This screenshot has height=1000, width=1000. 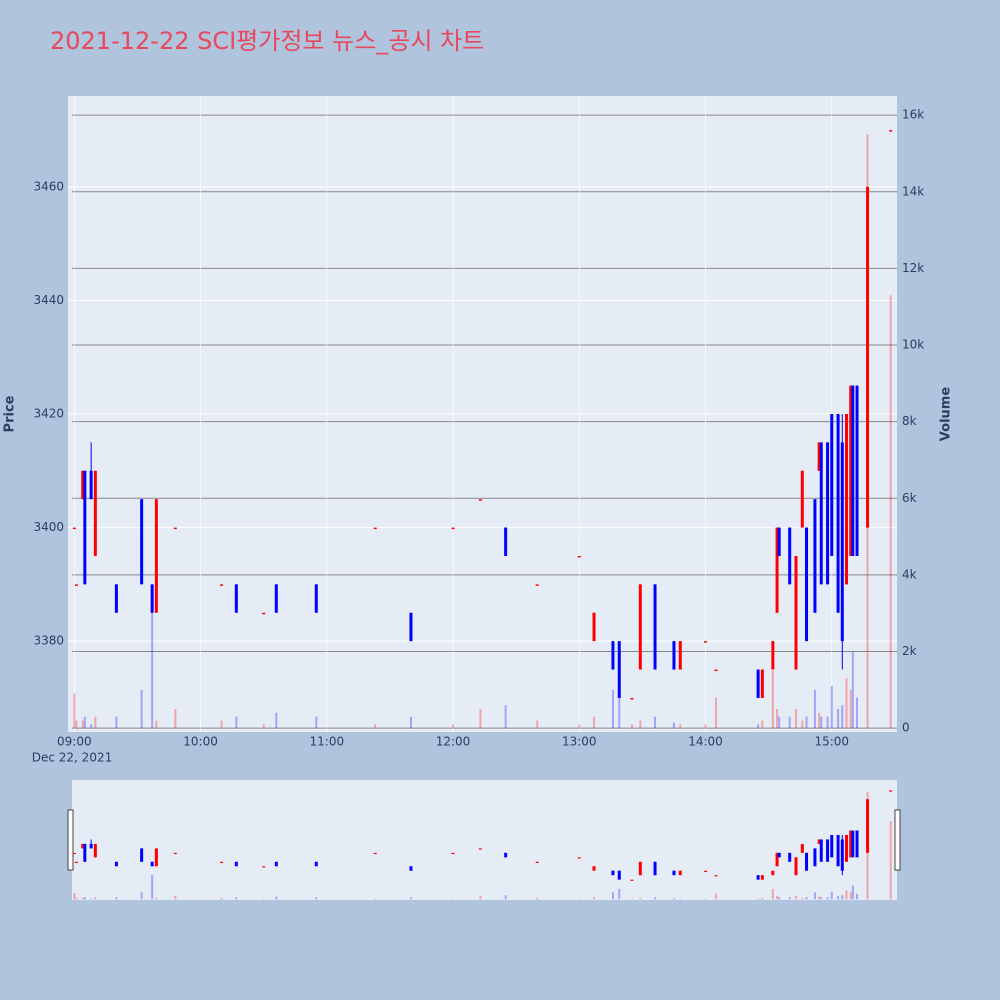 What do you see at coordinates (48, 414) in the screenshot?
I see `y-tick-label: 3420` at bounding box center [48, 414].